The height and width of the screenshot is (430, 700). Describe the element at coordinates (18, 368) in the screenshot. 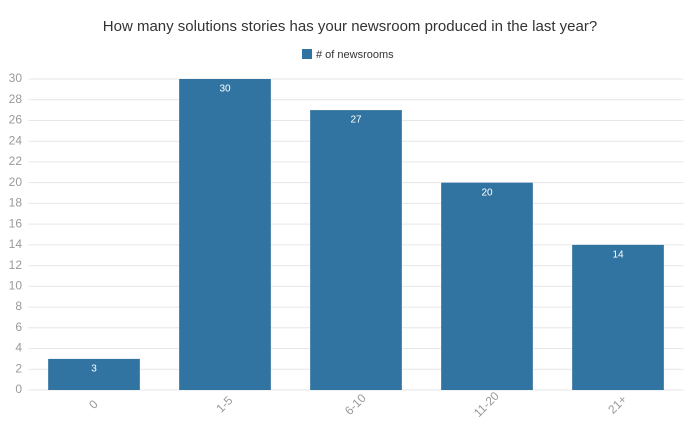

I see `y-tick-label: 2` at that location.